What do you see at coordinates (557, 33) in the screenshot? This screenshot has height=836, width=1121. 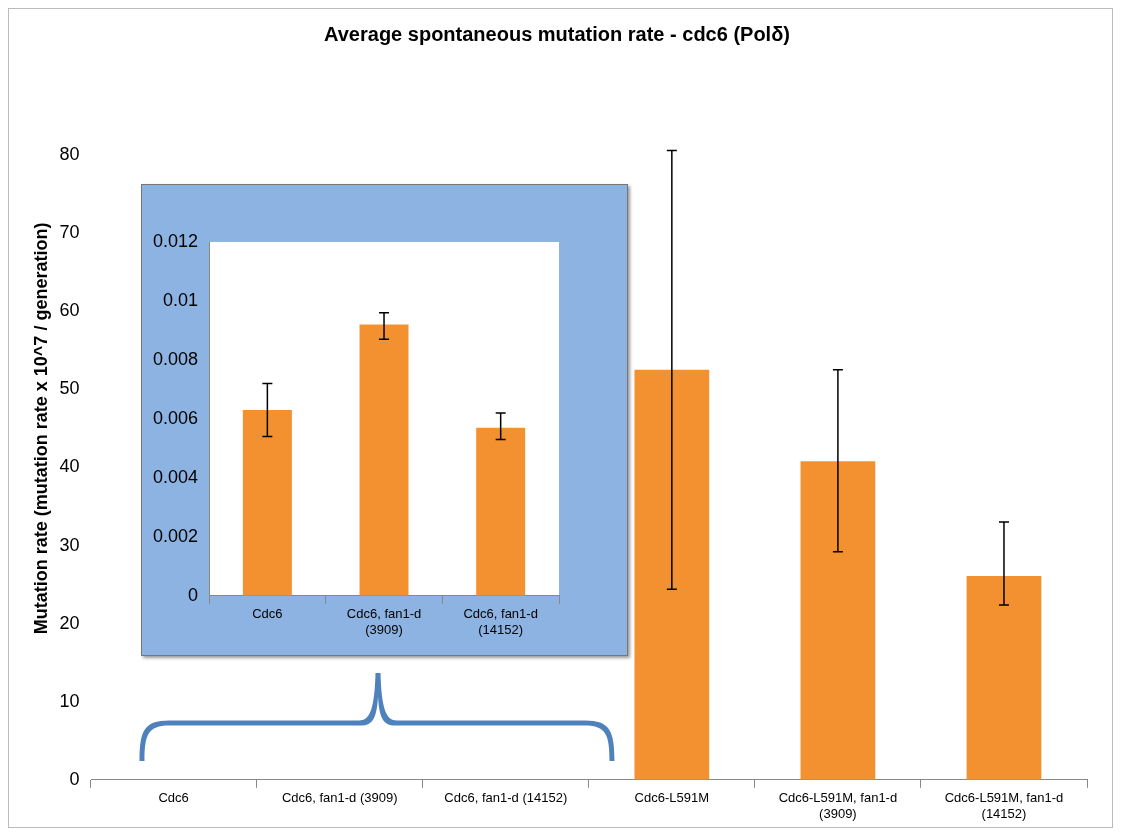 I see `chart-title: Average spontaneous mutation rate - cdc6 (Polδ)` at bounding box center [557, 33].